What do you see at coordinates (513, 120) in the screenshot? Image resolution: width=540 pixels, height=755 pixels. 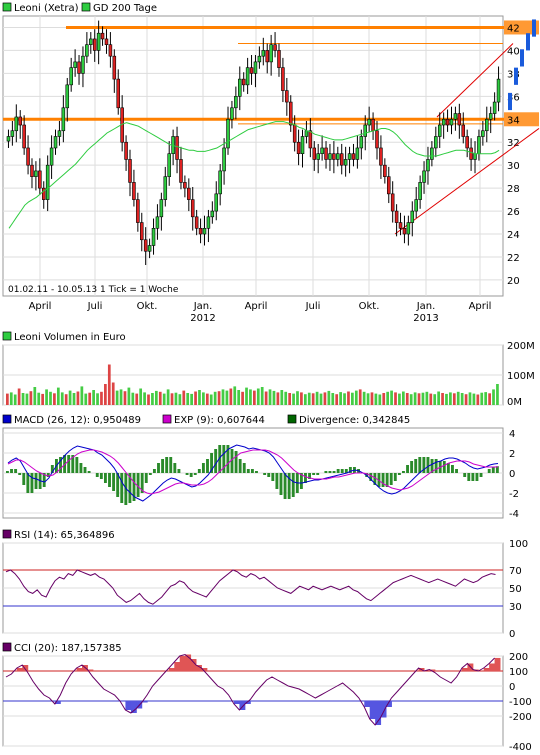 I see `highlight-level-label: 34` at bounding box center [513, 120].